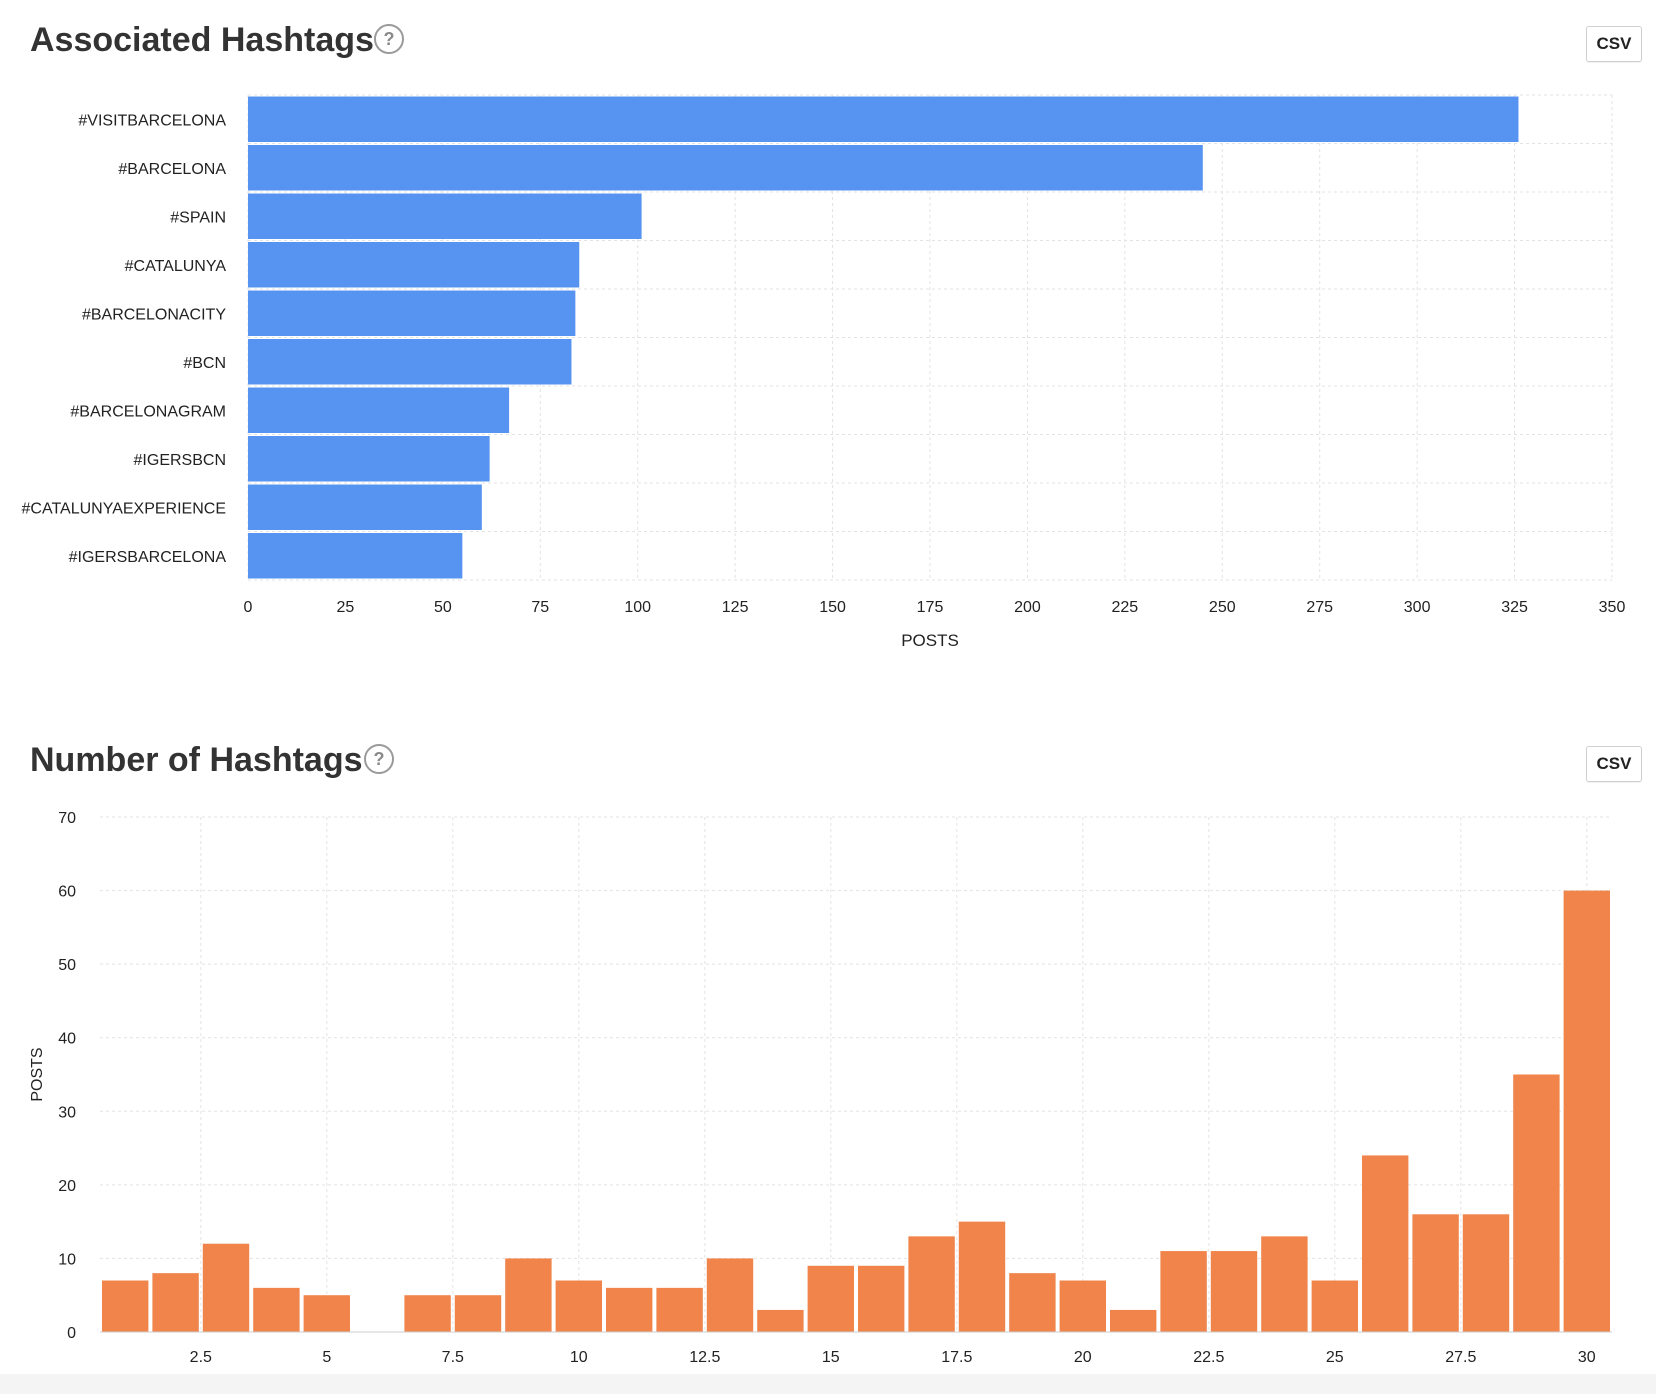  What do you see at coordinates (1208, 1357) in the screenshot?
I see `x-tick-label: 22.5` at bounding box center [1208, 1357].